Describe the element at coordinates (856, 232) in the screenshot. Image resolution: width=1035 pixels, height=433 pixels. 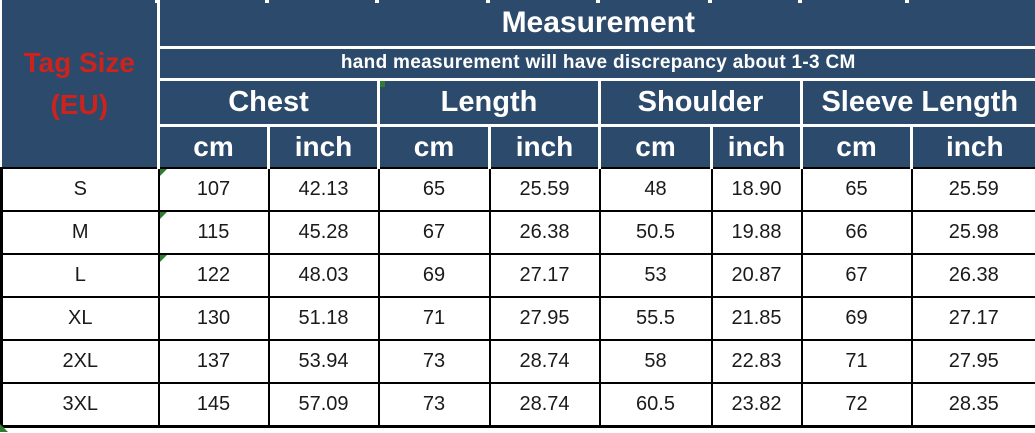
I see `cell-m-6: 66` at that location.